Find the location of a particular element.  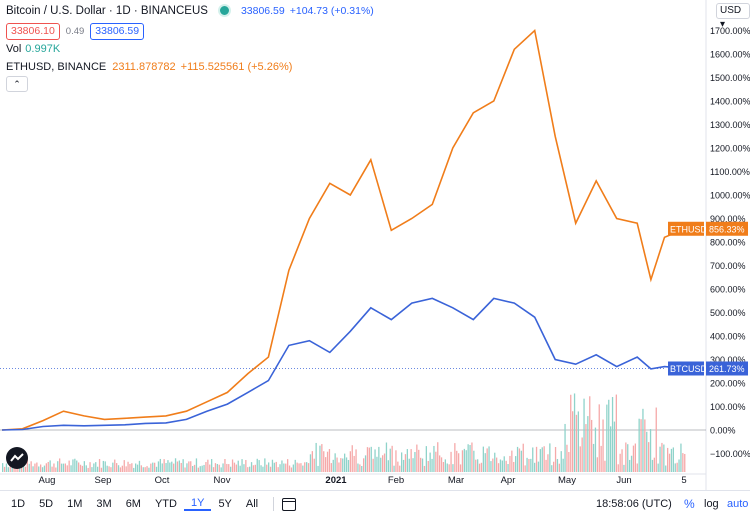

sell-price-button: 33806.10 is located at coordinates (33, 31).